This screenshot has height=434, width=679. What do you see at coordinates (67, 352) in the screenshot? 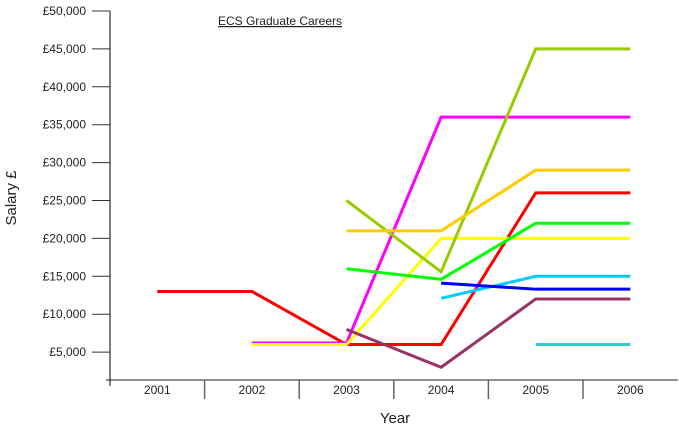
I see `y-tick-label: £5,000` at bounding box center [67, 352].